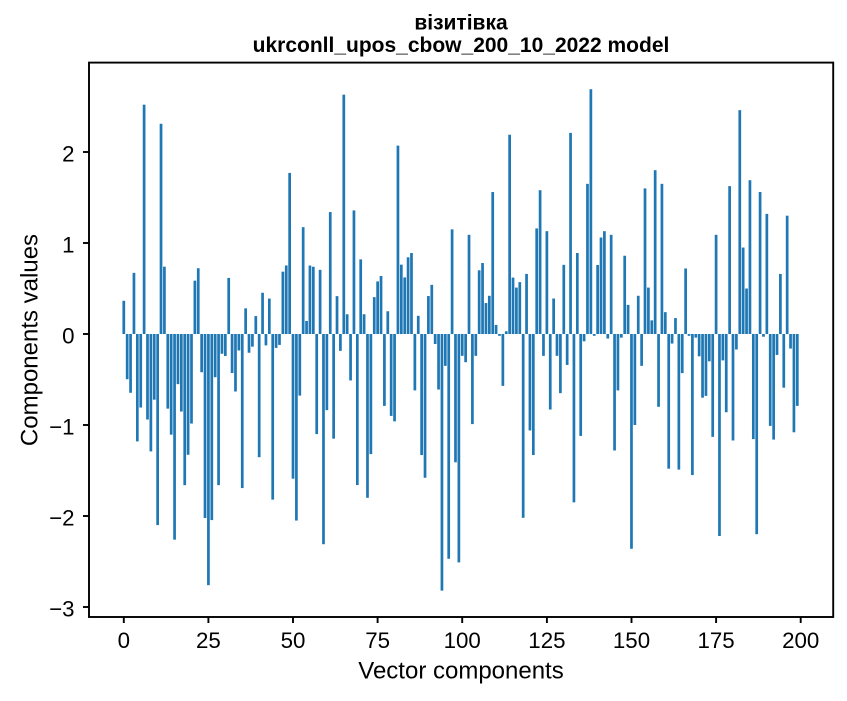 This screenshot has width=847, height=701. What do you see at coordinates (68, 245) in the screenshot?
I see `svg-text: 1` at bounding box center [68, 245].